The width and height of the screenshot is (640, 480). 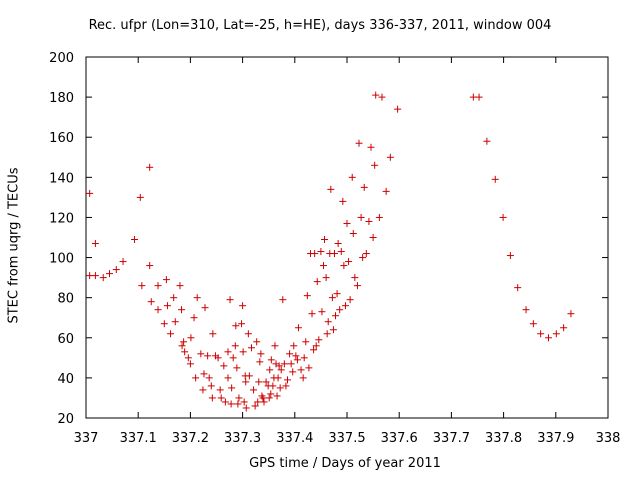 What do you see at coordinates (61, 58) in the screenshot?
I see `y-tick-label: 200` at bounding box center [61, 58].